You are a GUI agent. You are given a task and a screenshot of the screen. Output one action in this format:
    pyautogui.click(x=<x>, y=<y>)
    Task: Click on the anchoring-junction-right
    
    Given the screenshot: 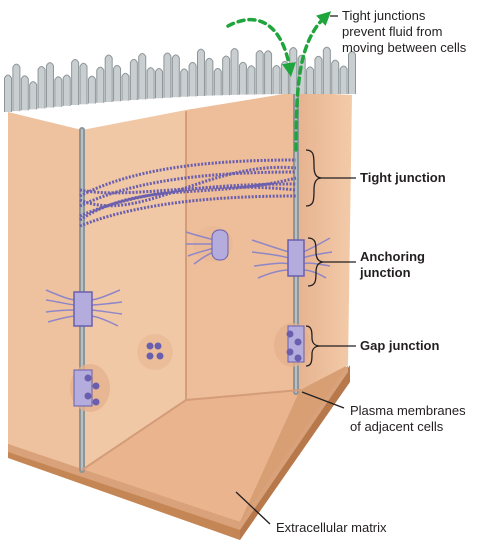 What is the action you would take?
    pyautogui.click(x=292, y=258)
    